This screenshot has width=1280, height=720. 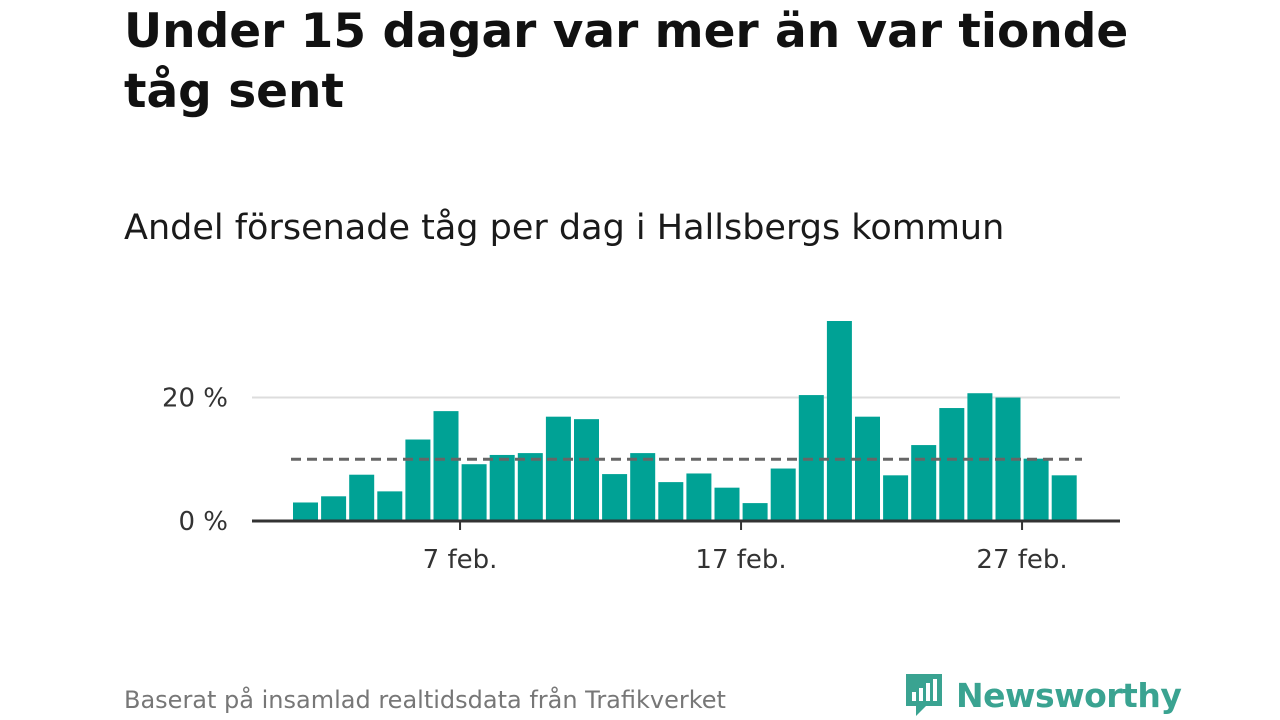 What do you see at coordinates (924, 695) in the screenshot?
I see `newsworthy-logo-icon` at bounding box center [924, 695].